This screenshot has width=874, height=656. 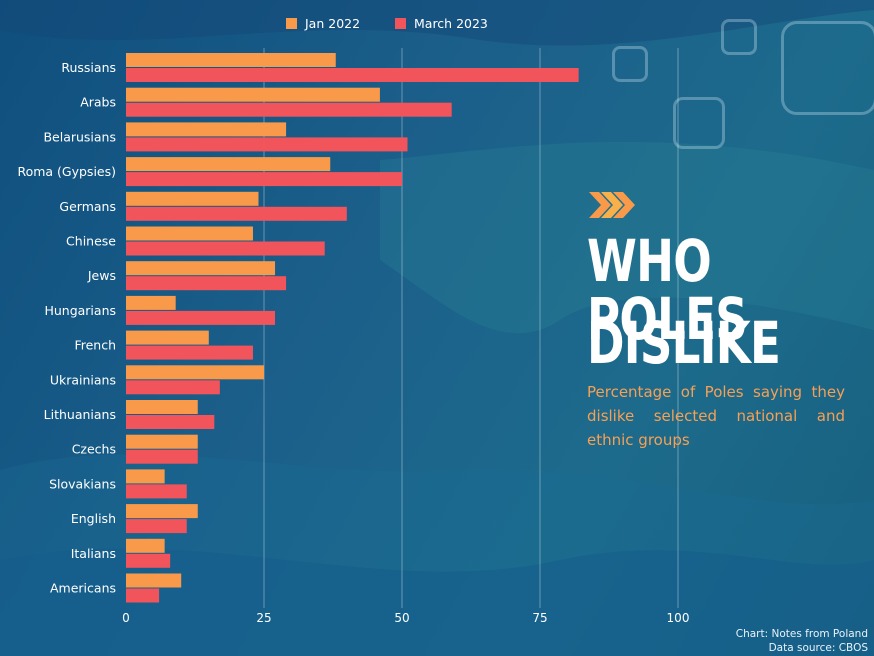 I want to click on category-label: Russians, so click(x=88, y=67).